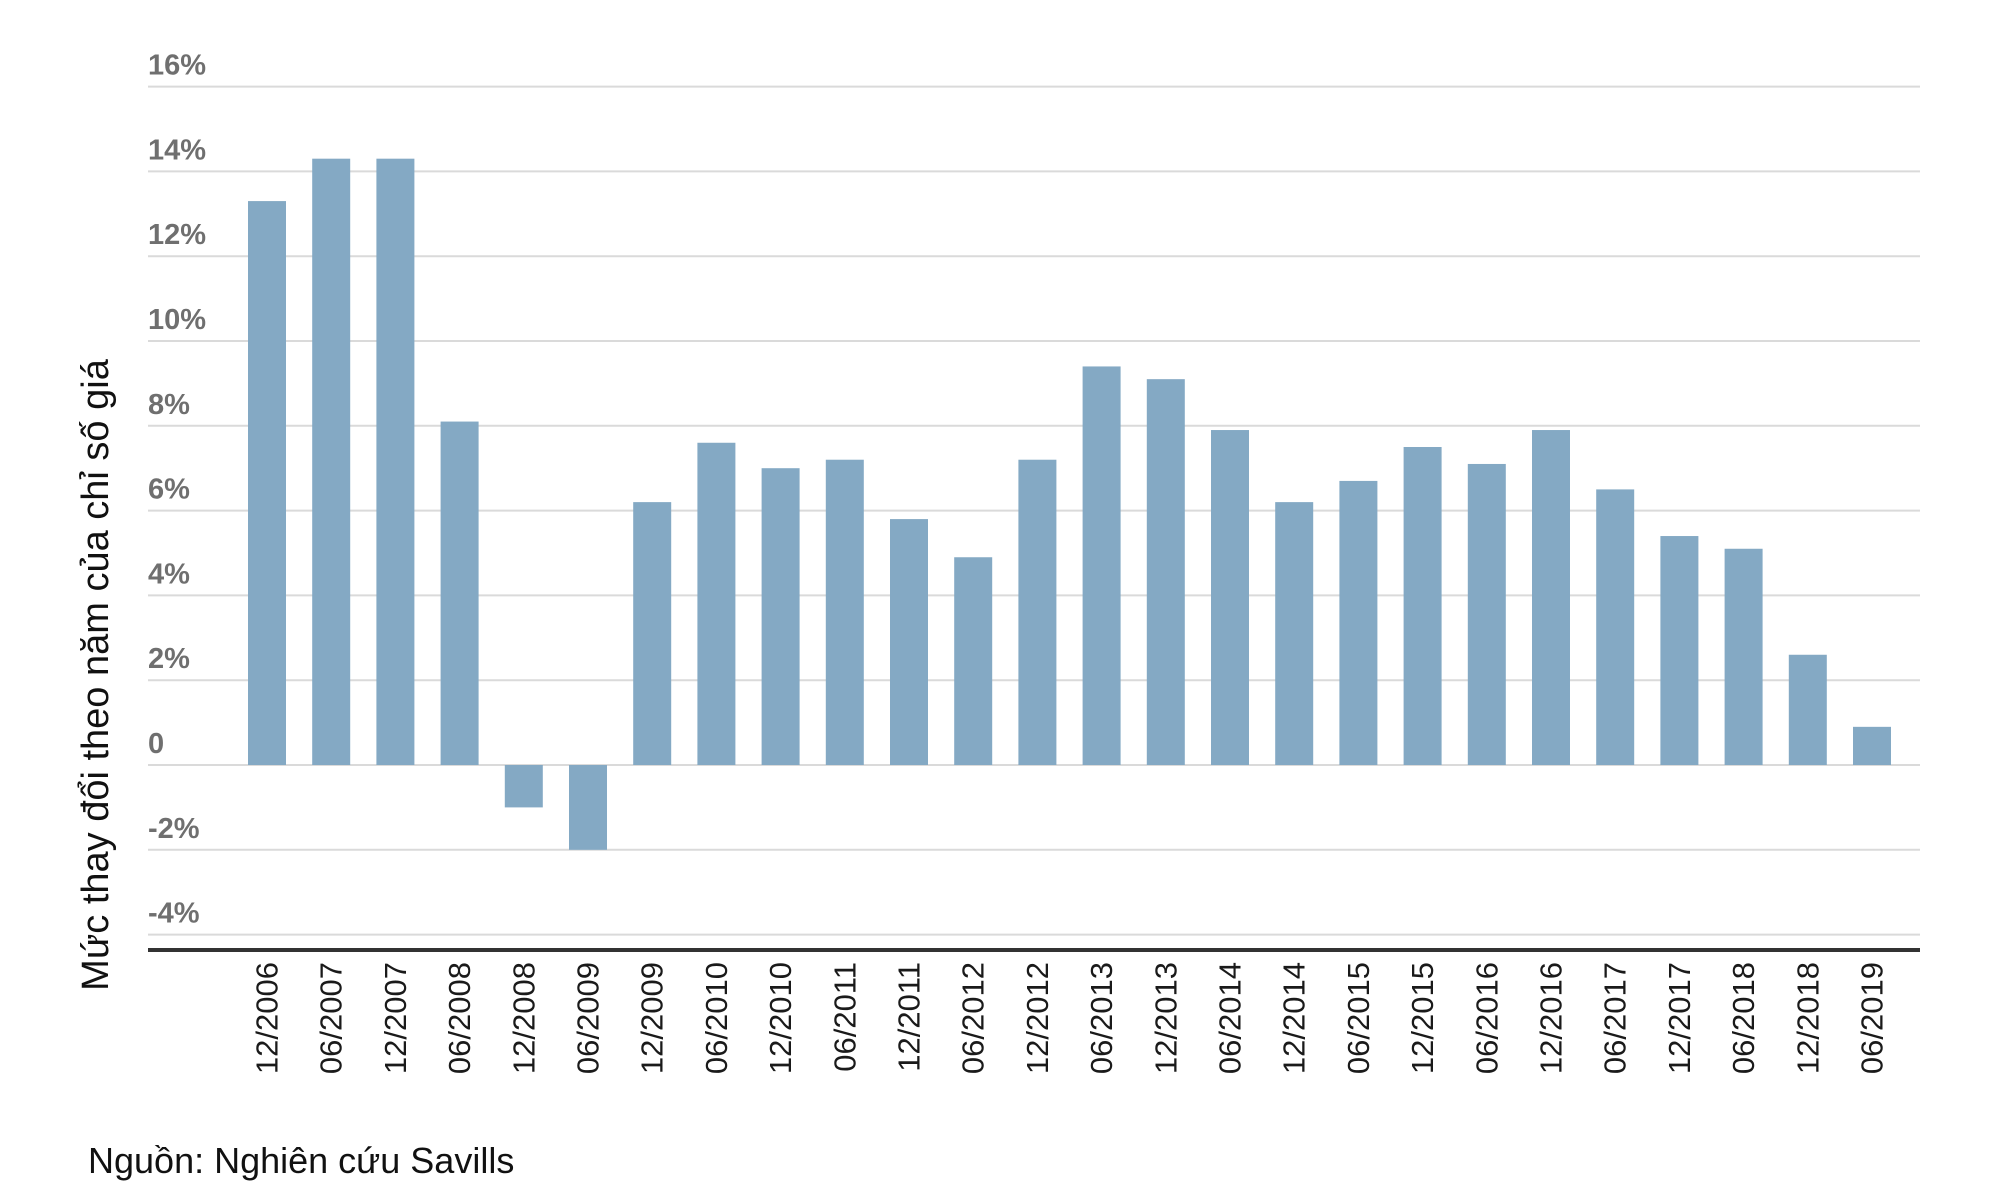  What do you see at coordinates (523, 1018) in the screenshot?
I see `x-tick-label: 12/2008` at bounding box center [523, 1018].